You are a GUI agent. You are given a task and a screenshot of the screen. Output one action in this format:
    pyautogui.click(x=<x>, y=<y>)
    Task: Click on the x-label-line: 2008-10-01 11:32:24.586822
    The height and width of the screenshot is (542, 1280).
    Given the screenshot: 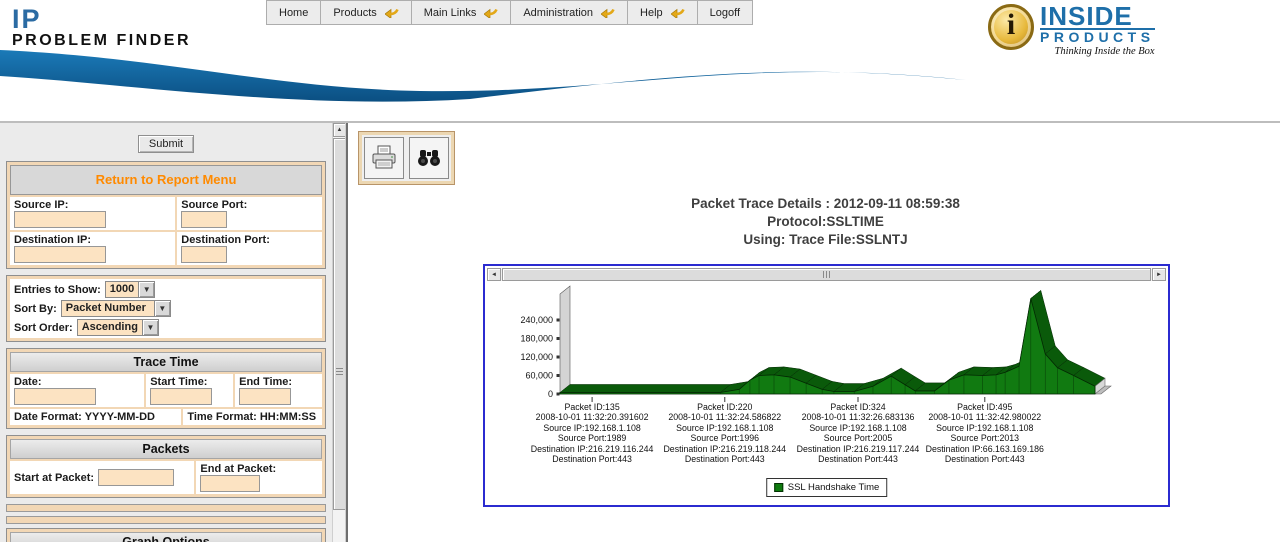 What is the action you would take?
    pyautogui.click(x=725, y=417)
    